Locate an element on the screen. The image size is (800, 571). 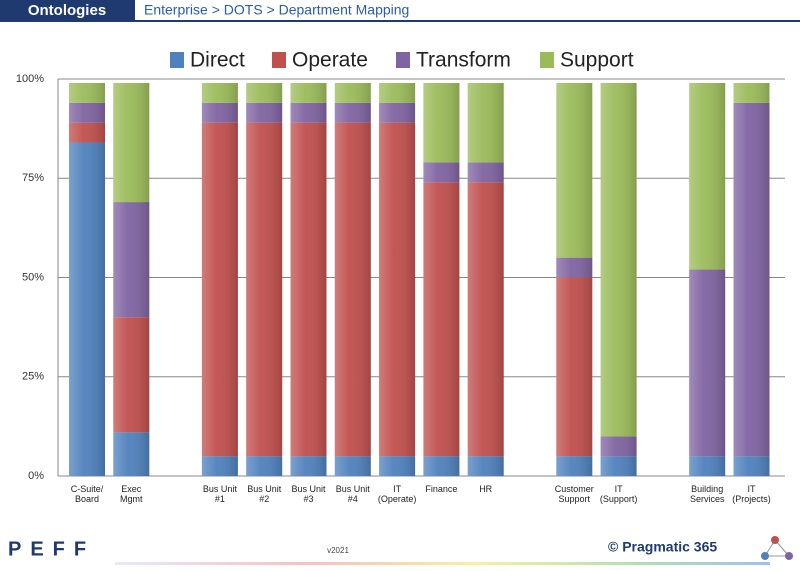
y-tick-label: 75% is located at coordinates (33, 178).